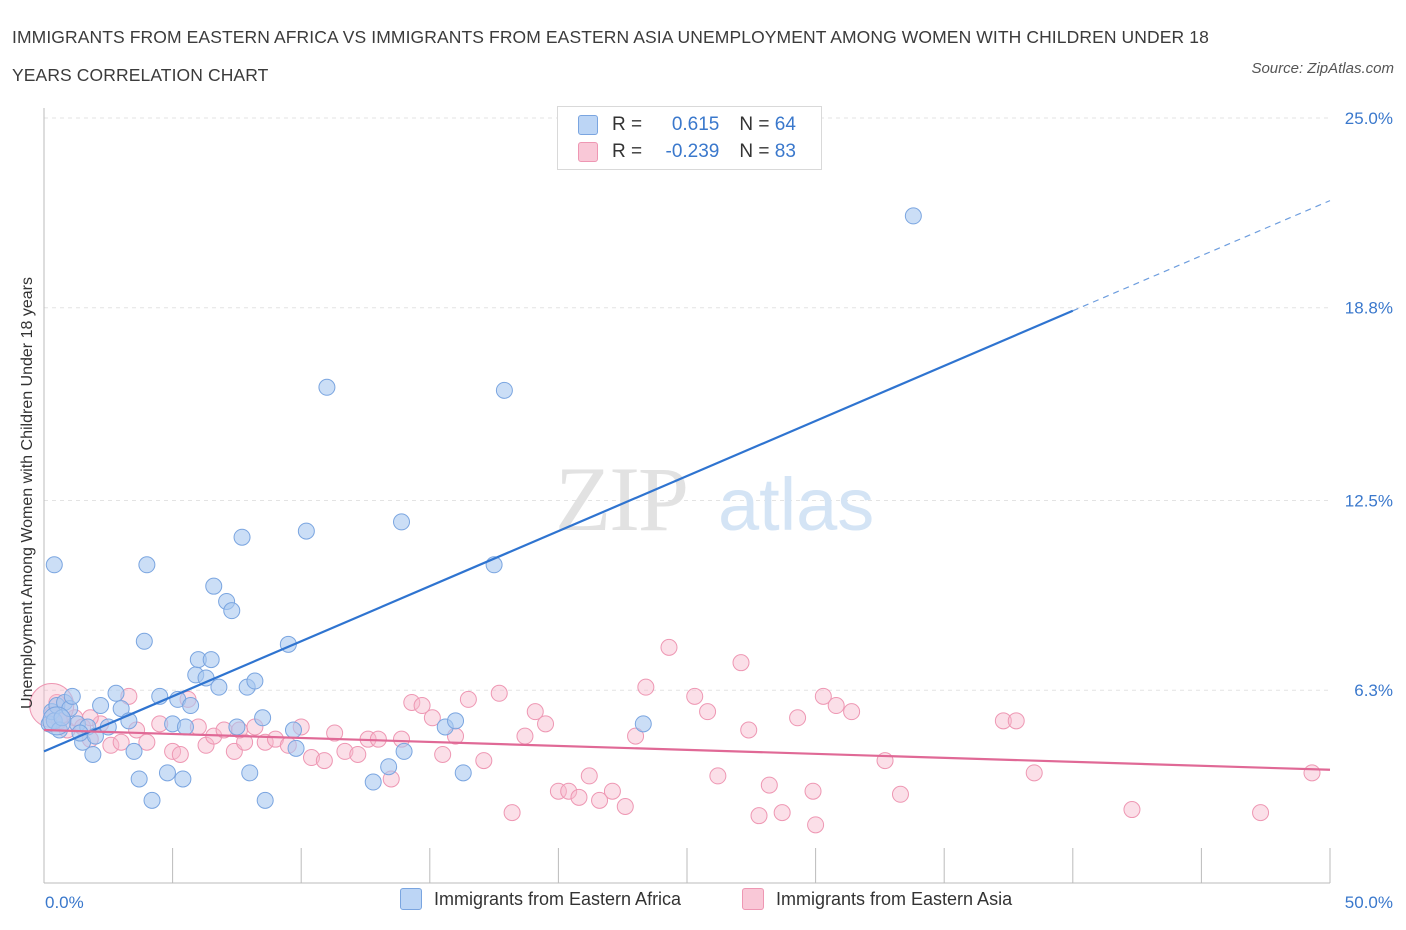  What do you see at coordinates (785, 124) in the screenshot?
I see `legend-n-value: 64` at bounding box center [785, 124].